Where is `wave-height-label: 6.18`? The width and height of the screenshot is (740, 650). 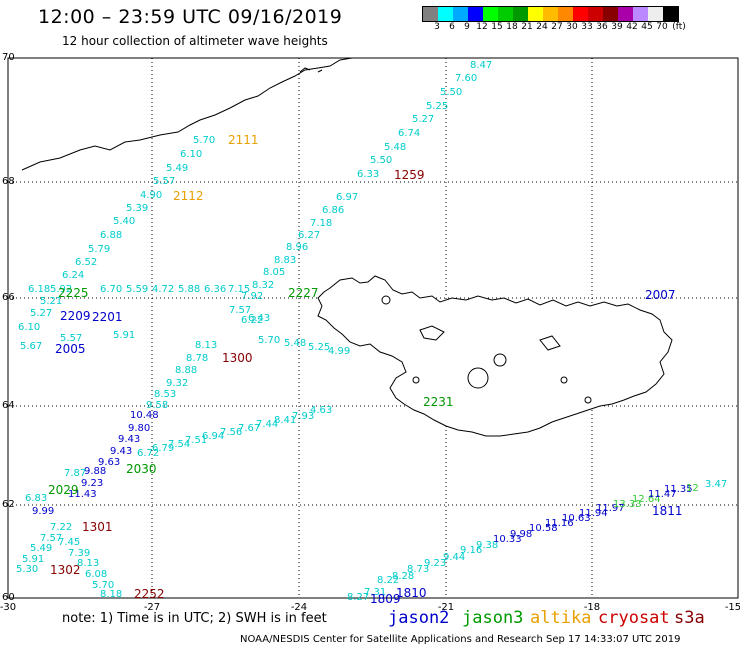 wave-height-label: 6.18 is located at coordinates (39, 289).